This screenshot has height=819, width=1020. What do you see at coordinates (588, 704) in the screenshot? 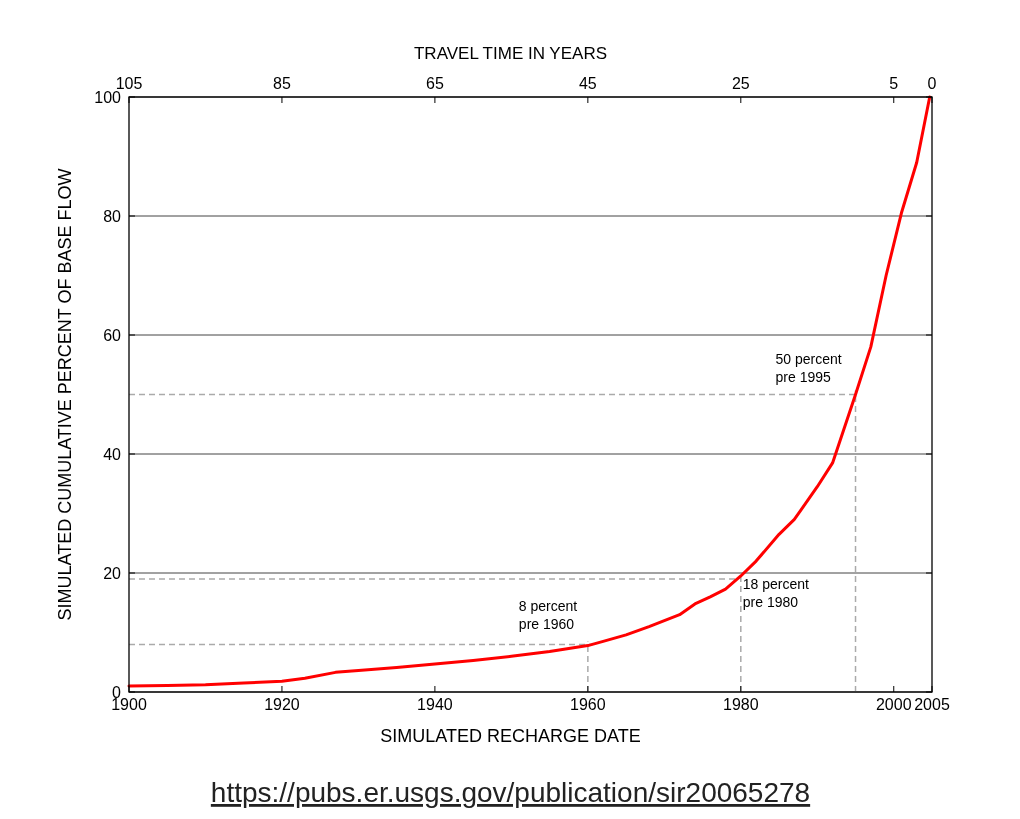
I see `x-tick-label: 1960` at bounding box center [588, 704].